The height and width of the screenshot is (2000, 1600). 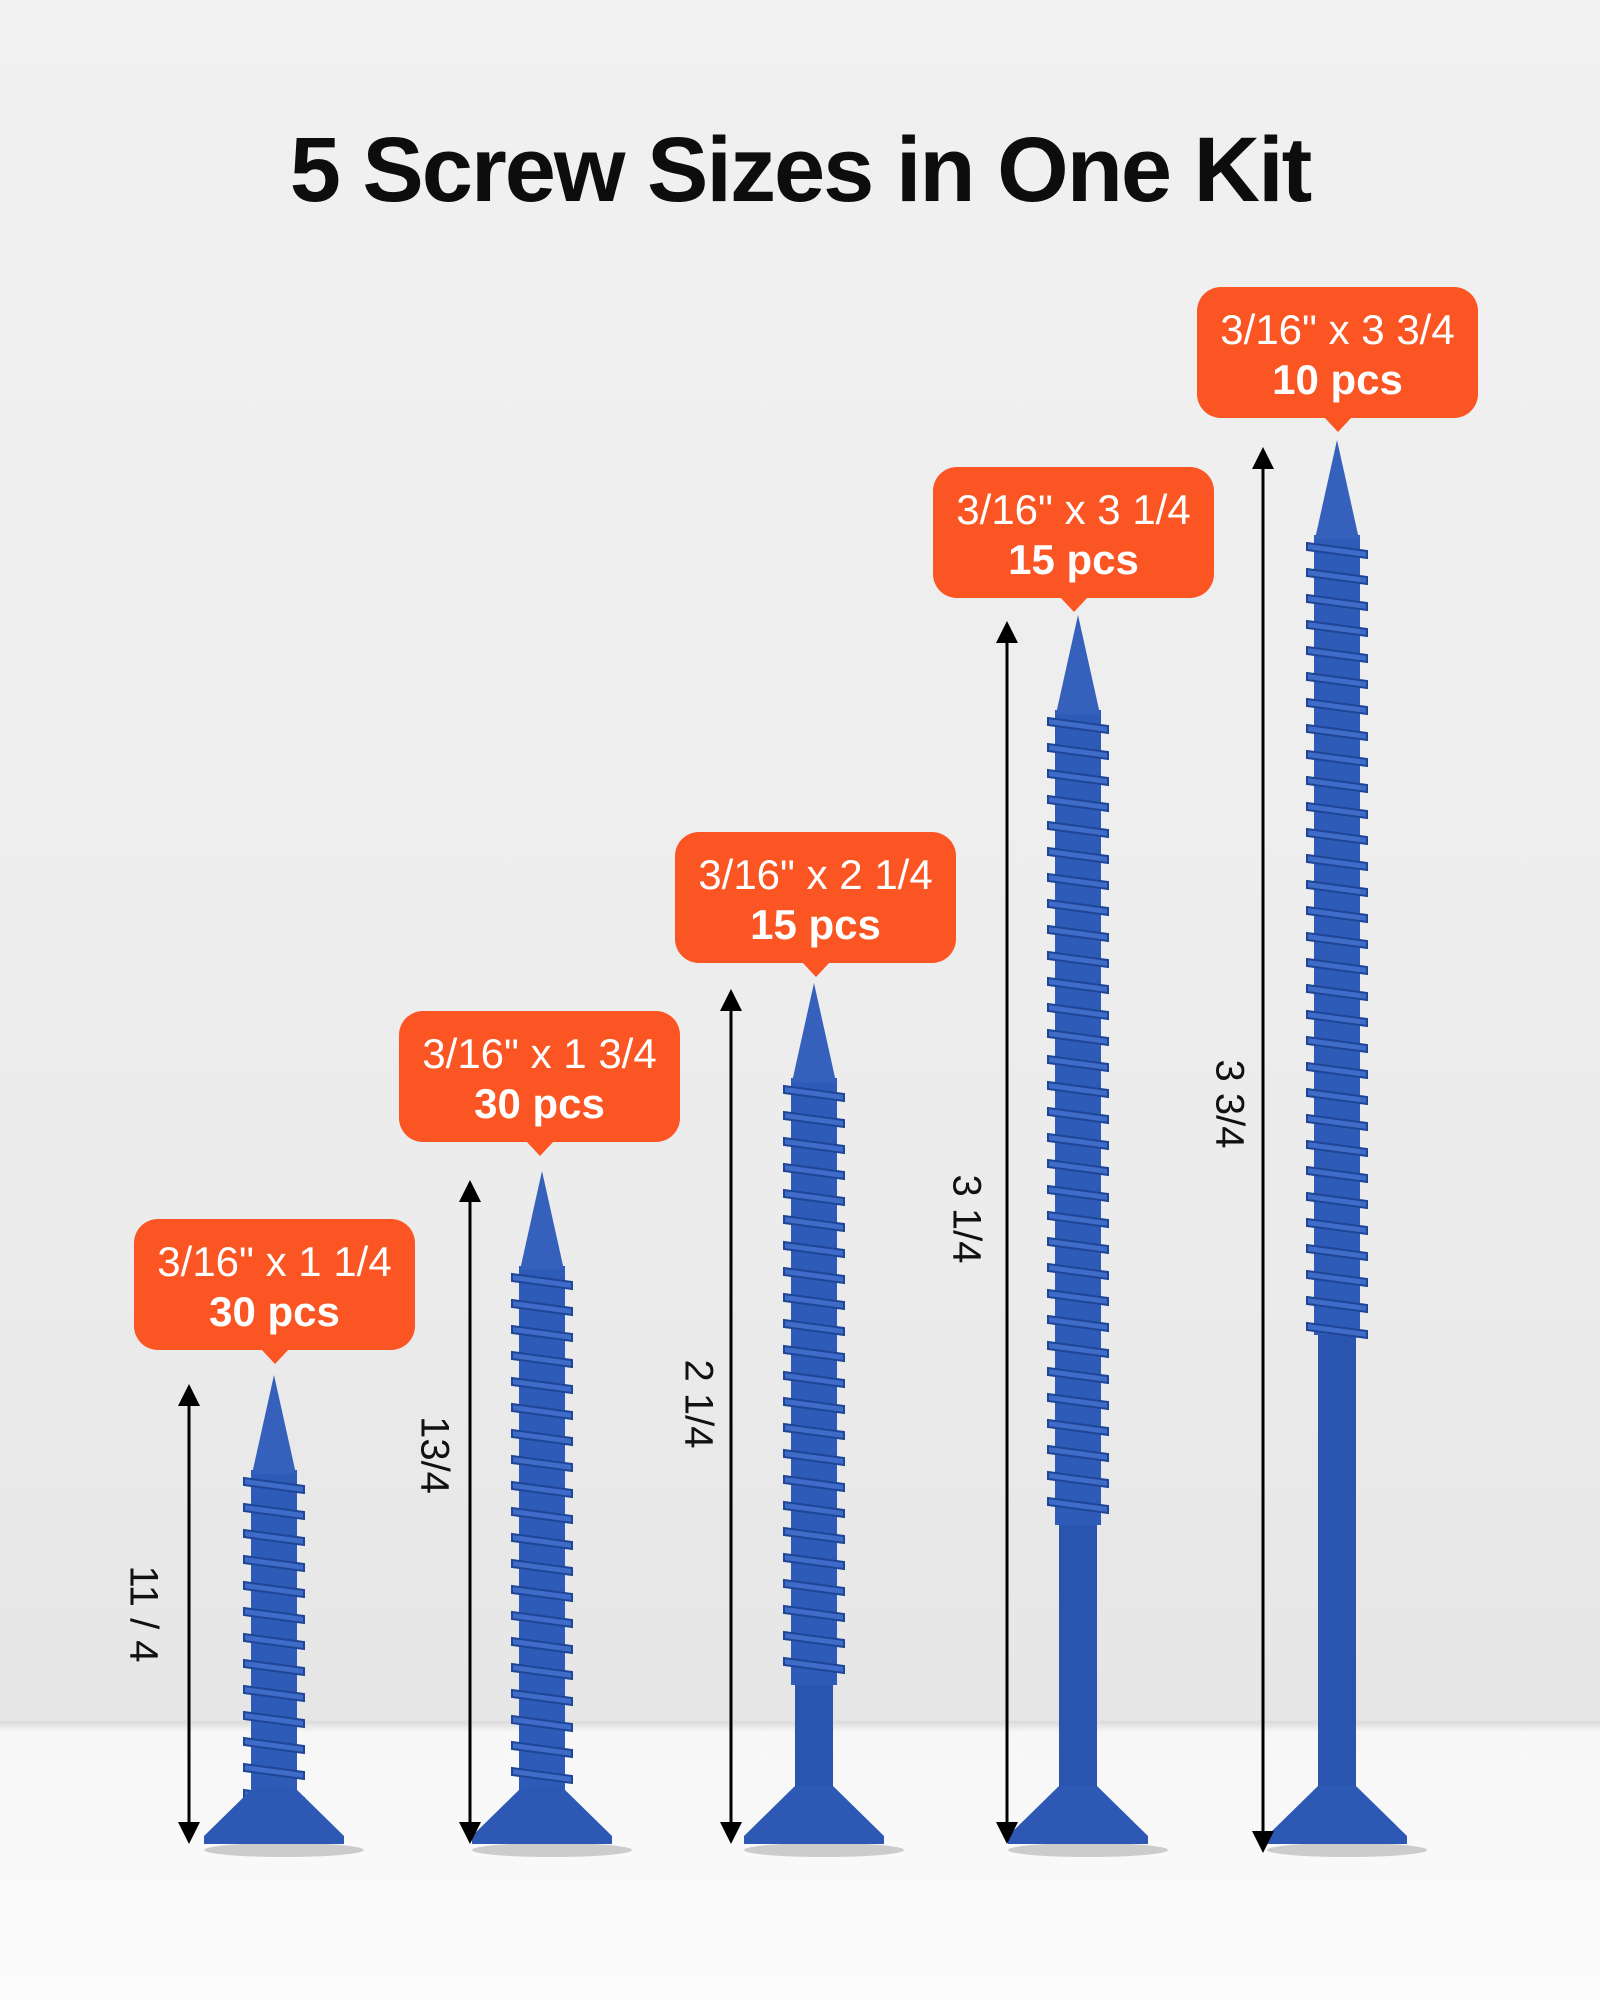 What do you see at coordinates (1337, 359) in the screenshot?
I see `screw-label-5: 3/16" x 3 3/4 10 pcs` at bounding box center [1337, 359].